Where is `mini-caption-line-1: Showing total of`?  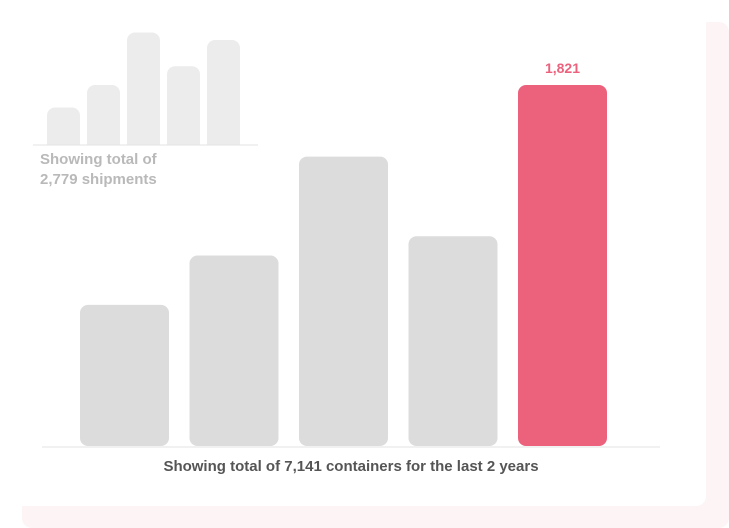
mini-caption-line-1: Showing total of is located at coordinates (98, 159).